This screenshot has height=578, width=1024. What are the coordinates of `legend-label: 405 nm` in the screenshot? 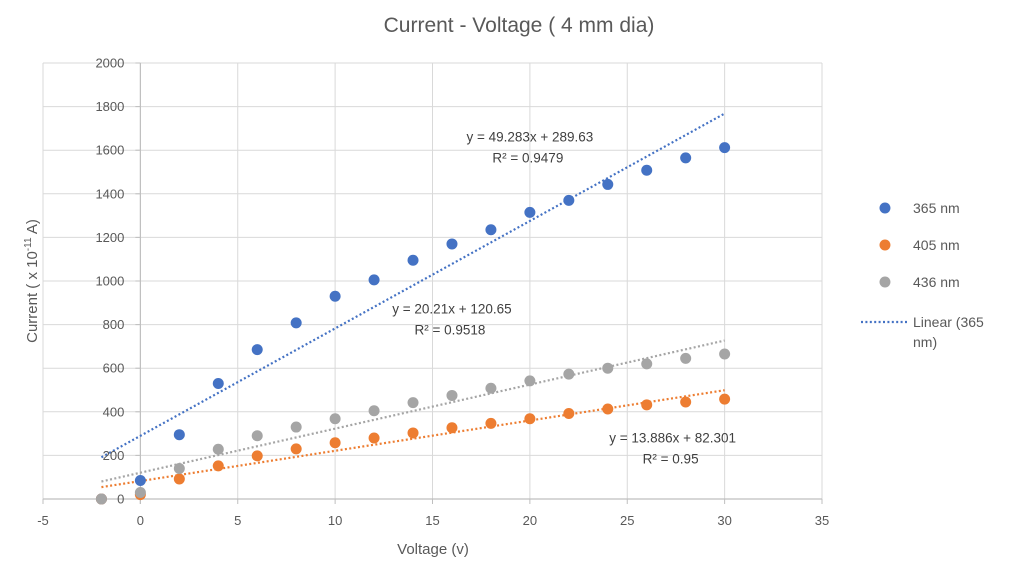 It's located at (936, 245).